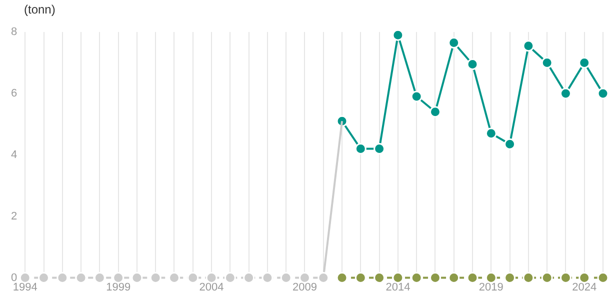 The width and height of the screenshot is (615, 305). Describe the element at coordinates (211, 287) in the screenshot. I see `x-tick-label: 2004` at that location.